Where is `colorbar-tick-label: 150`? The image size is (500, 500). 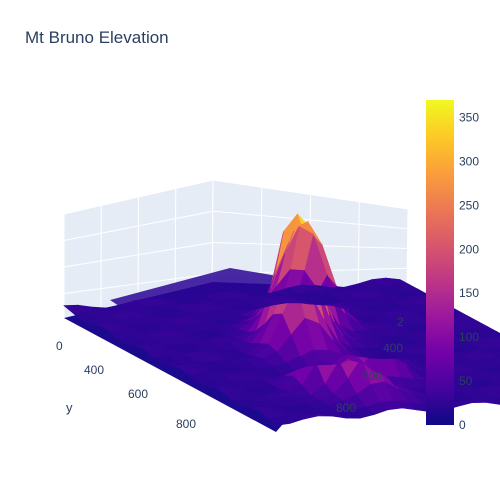 colorbar-tick-label: 150 is located at coordinates (469, 293).